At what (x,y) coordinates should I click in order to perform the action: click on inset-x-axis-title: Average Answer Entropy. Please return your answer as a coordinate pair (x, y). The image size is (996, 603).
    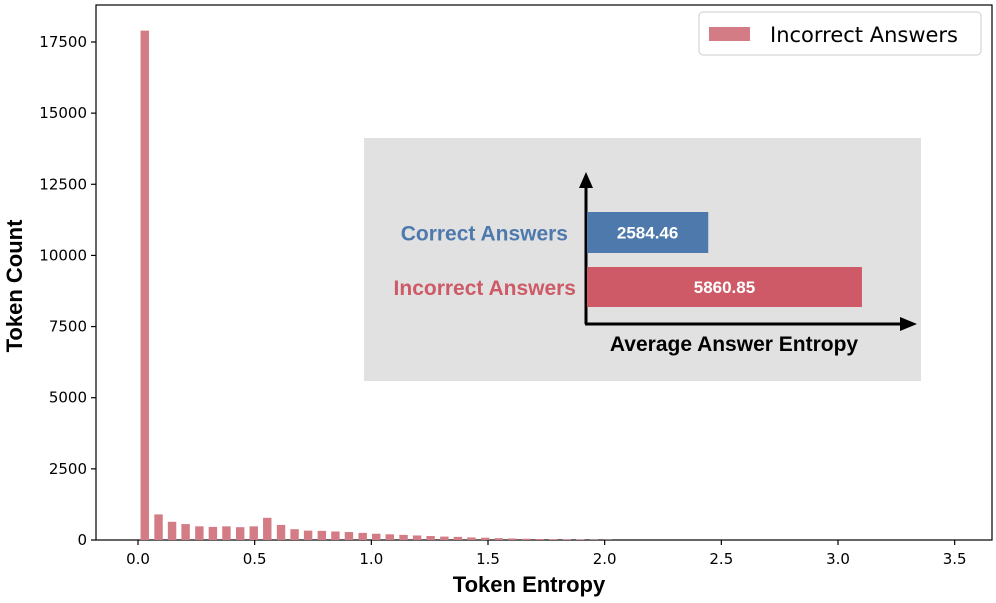
    Looking at the image, I should click on (734, 344).